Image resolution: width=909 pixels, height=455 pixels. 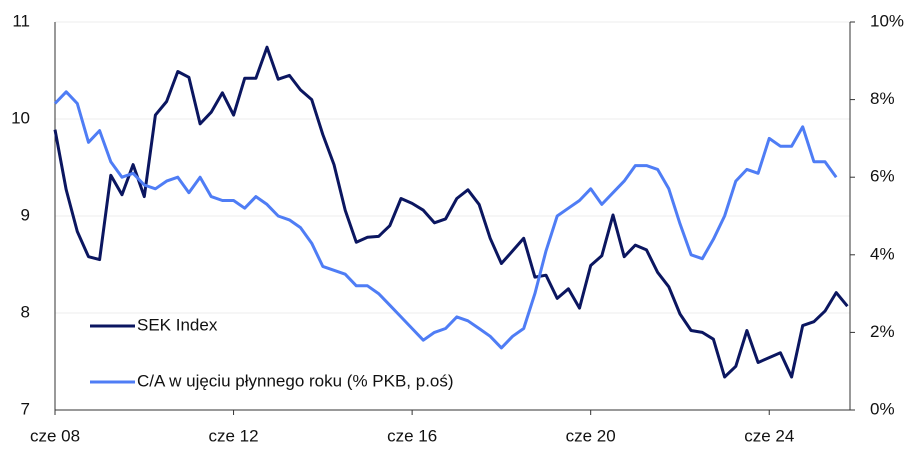 I want to click on x-tick-label: cze 08, so click(x=55, y=435).